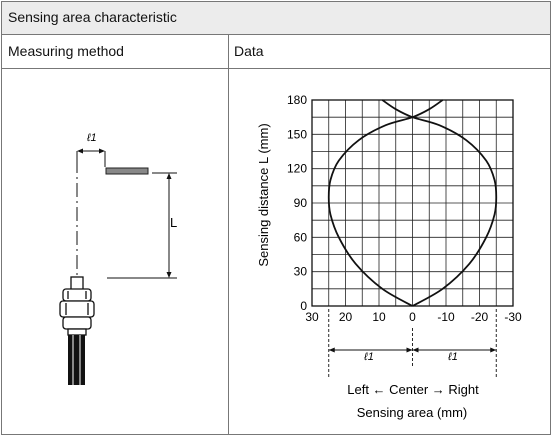 The height and width of the screenshot is (438, 553). Describe the element at coordinates (127, 171) in the screenshot. I see `target-plate` at that location.